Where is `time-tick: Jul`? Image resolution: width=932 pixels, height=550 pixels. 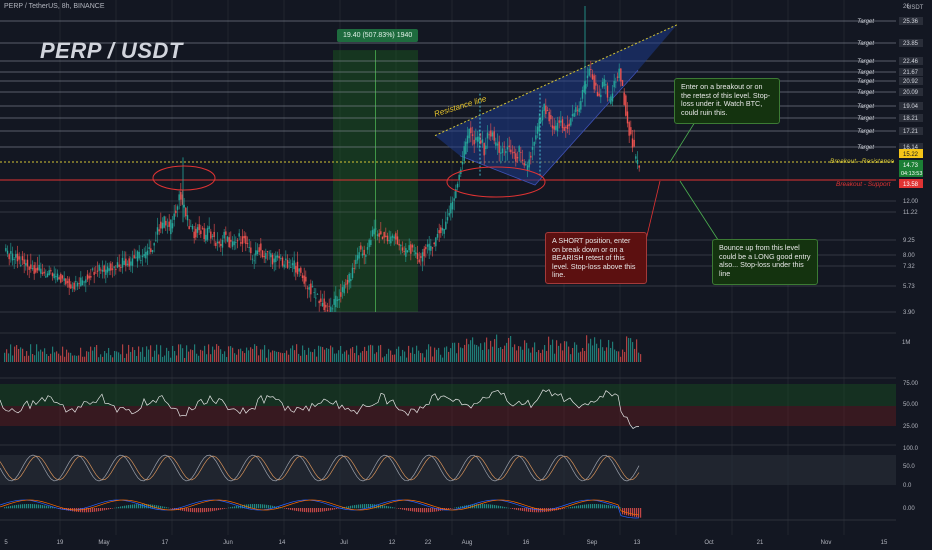
time-tick: Jul is located at coordinates (344, 543).